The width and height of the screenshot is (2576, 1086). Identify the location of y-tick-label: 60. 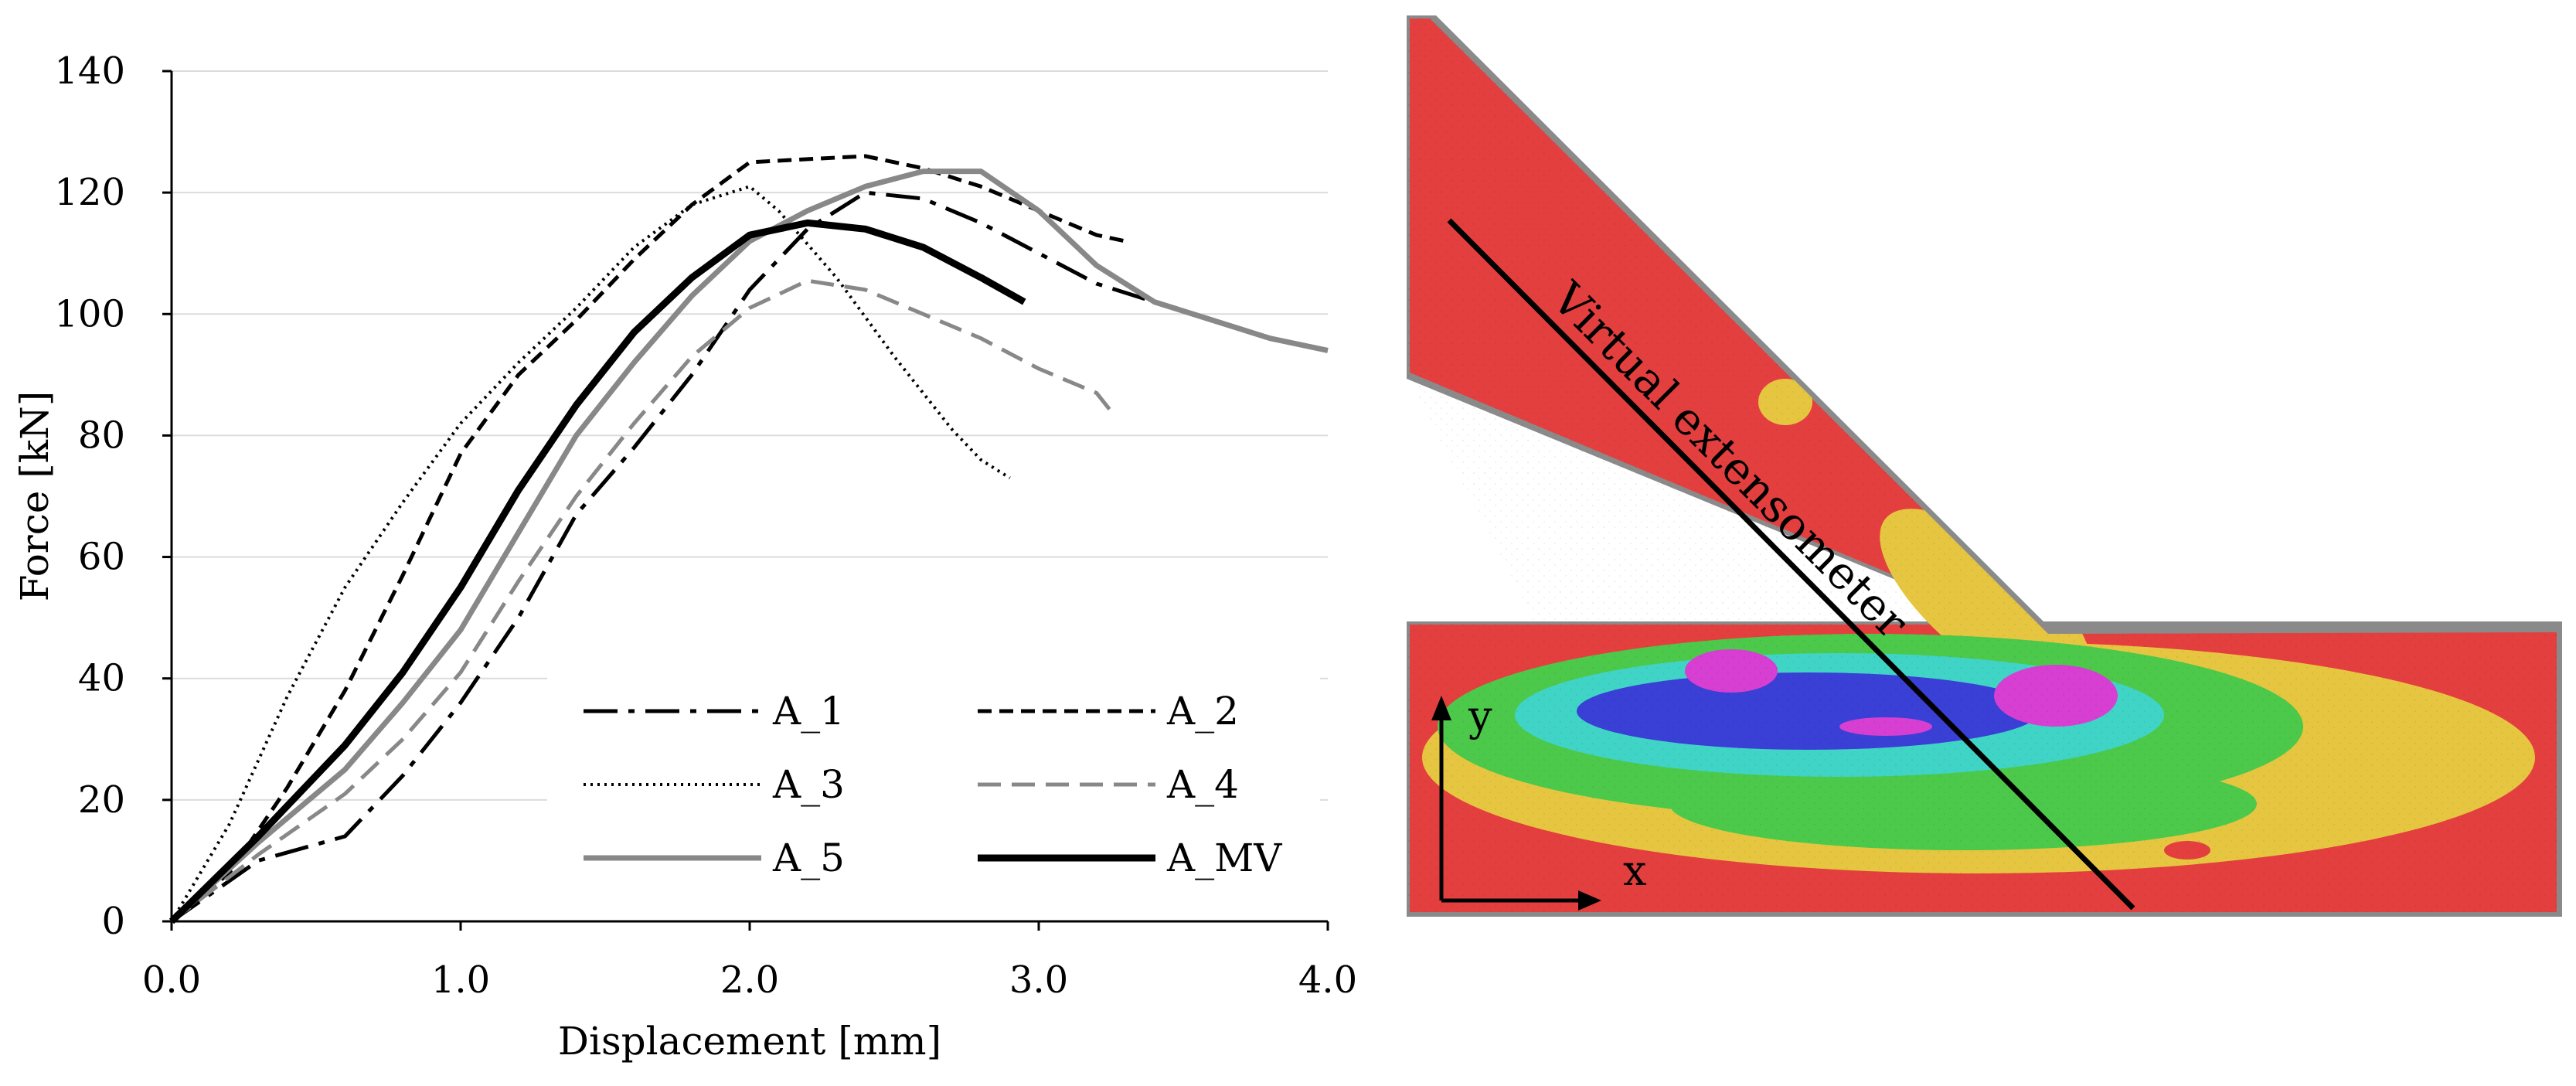
(101, 558).